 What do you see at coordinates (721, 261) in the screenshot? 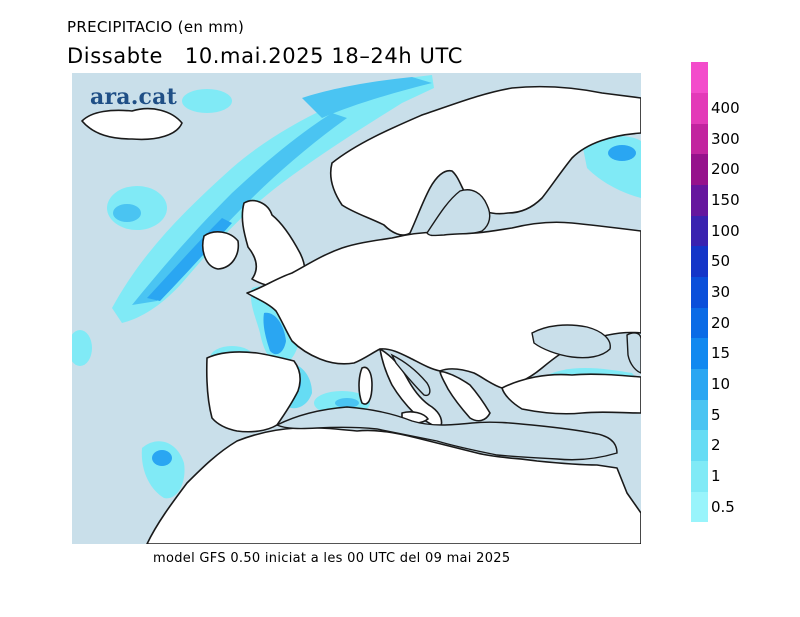
I see `legend-label: 50` at bounding box center [721, 261].